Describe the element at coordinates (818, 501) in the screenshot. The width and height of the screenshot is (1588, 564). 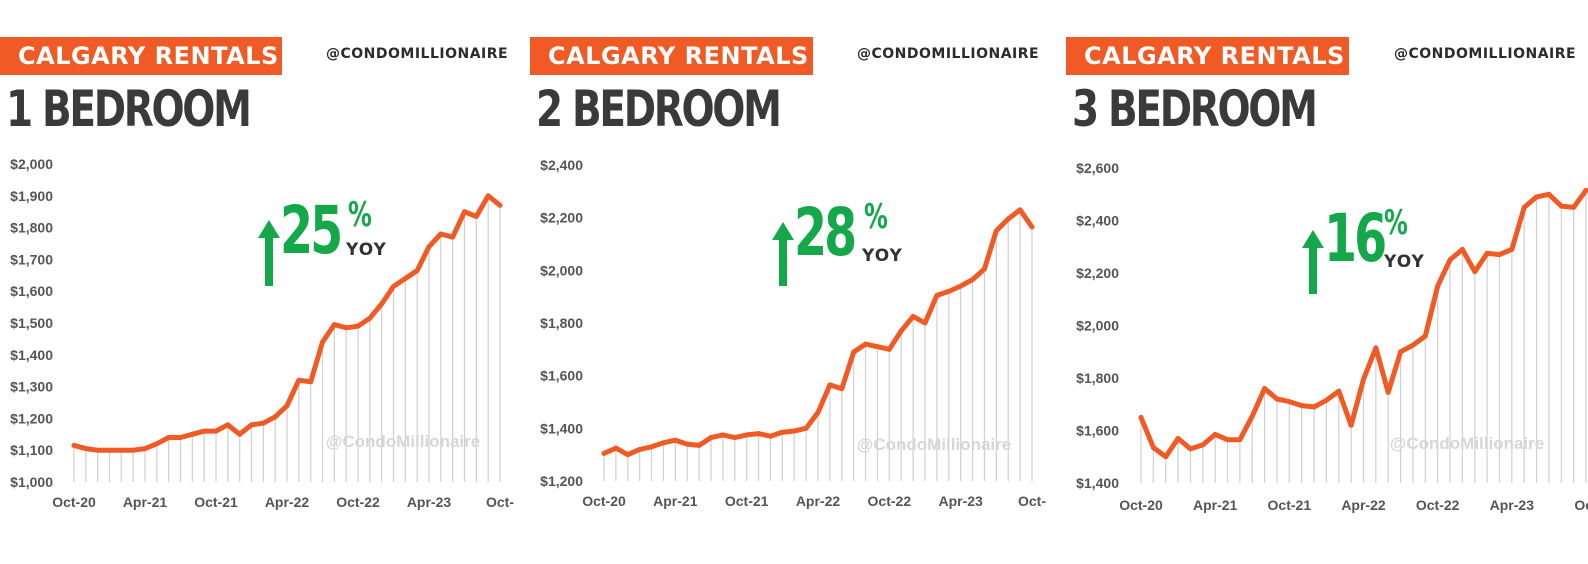
I see `x-tick-label: Apr-22` at that location.